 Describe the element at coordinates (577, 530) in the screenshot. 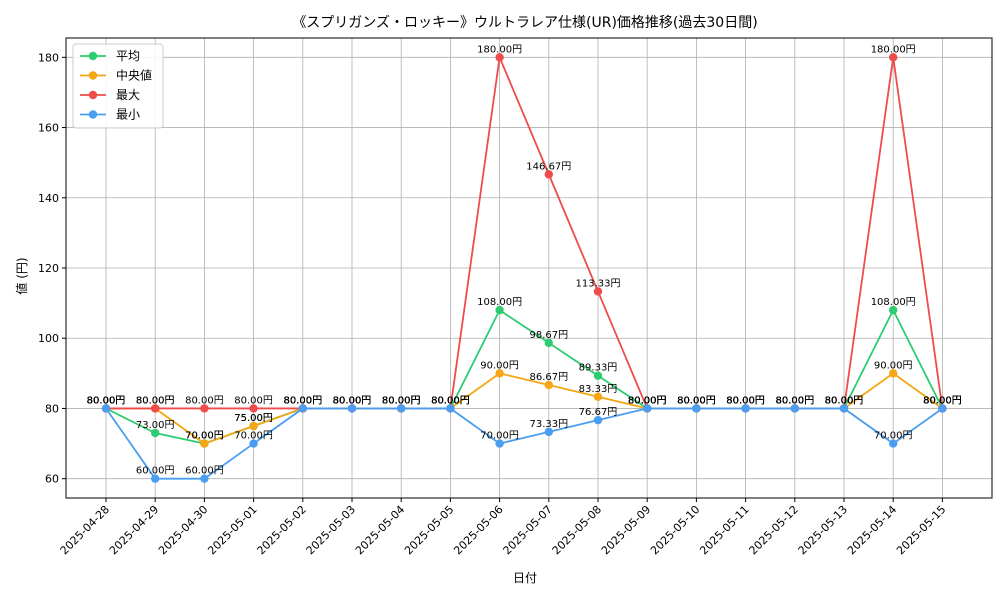

I see `x-tick-label: 2025-05-08` at that location.